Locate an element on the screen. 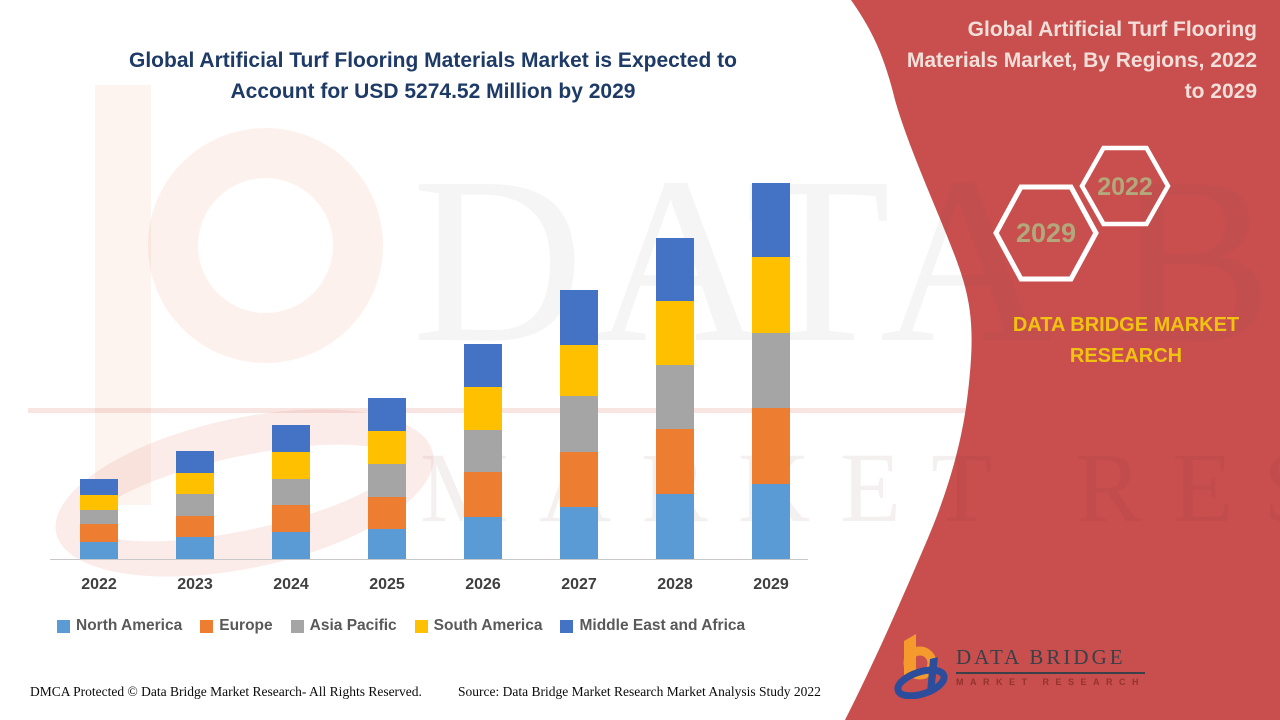 This screenshot has width=1280, height=720. logo-text: DATA BRIDGE MARKET RESEARCH is located at coordinates (1051, 666).